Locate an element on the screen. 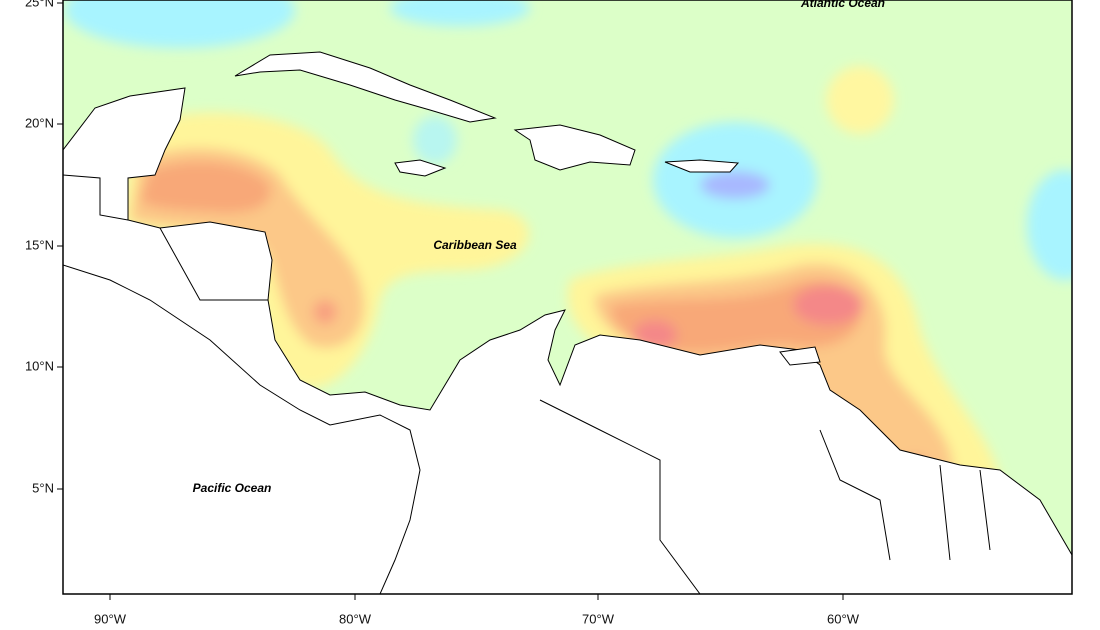 The width and height of the screenshot is (1100, 630). y-tick-label: 10°N is located at coordinates (39, 365).